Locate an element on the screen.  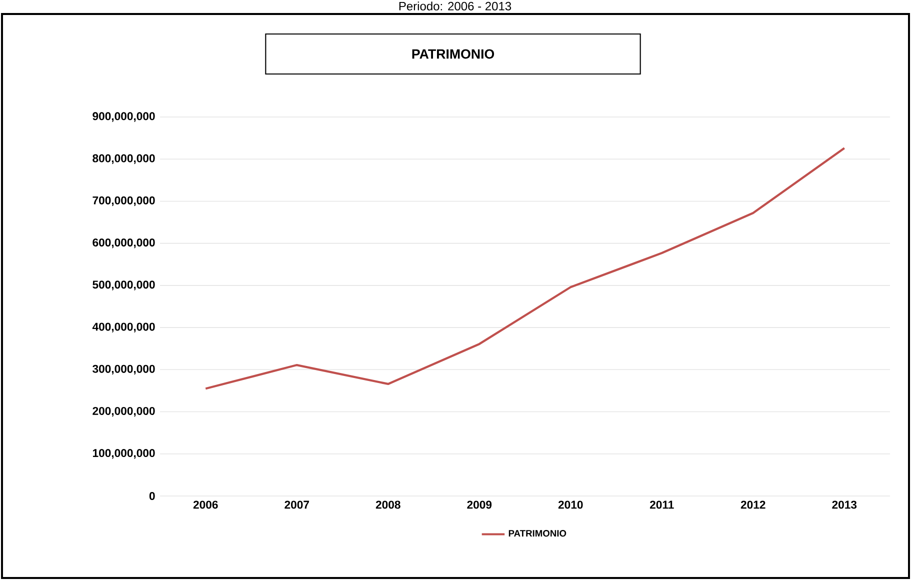
y-tick-label: 100,000,000 is located at coordinates (123, 454).